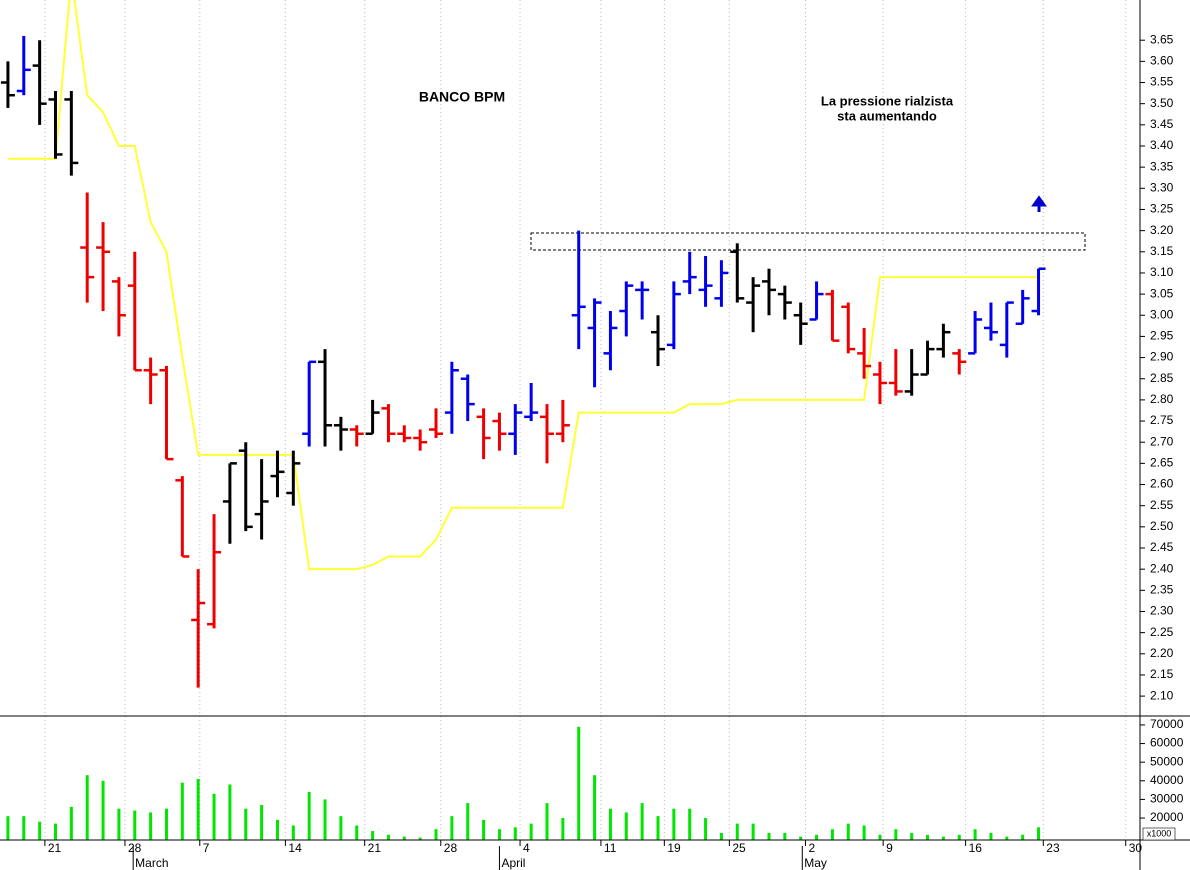 This screenshot has width=1190, height=870. What do you see at coordinates (610, 848) in the screenshot?
I see `x-tick-label: 11` at bounding box center [610, 848].